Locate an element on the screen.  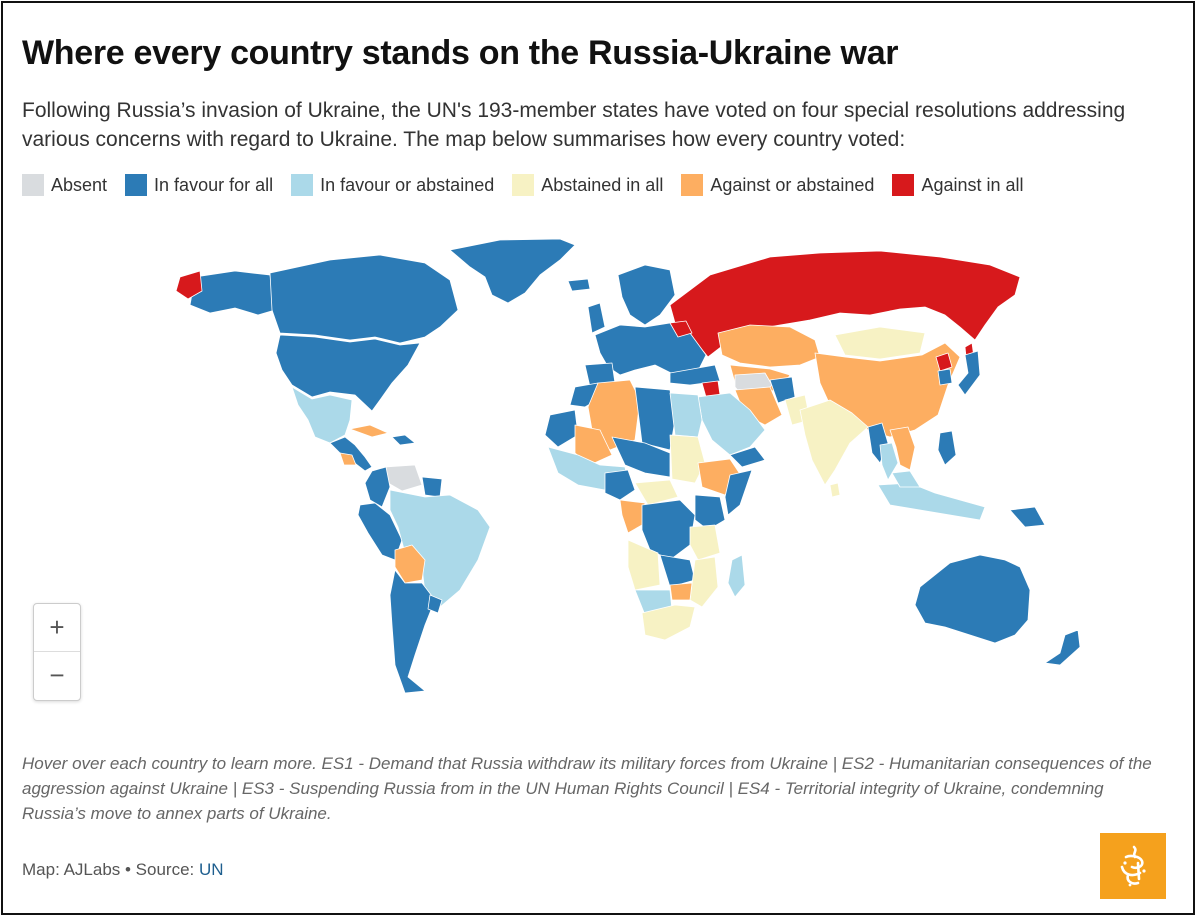
zoom-control: + − is located at coordinates (57, 652).